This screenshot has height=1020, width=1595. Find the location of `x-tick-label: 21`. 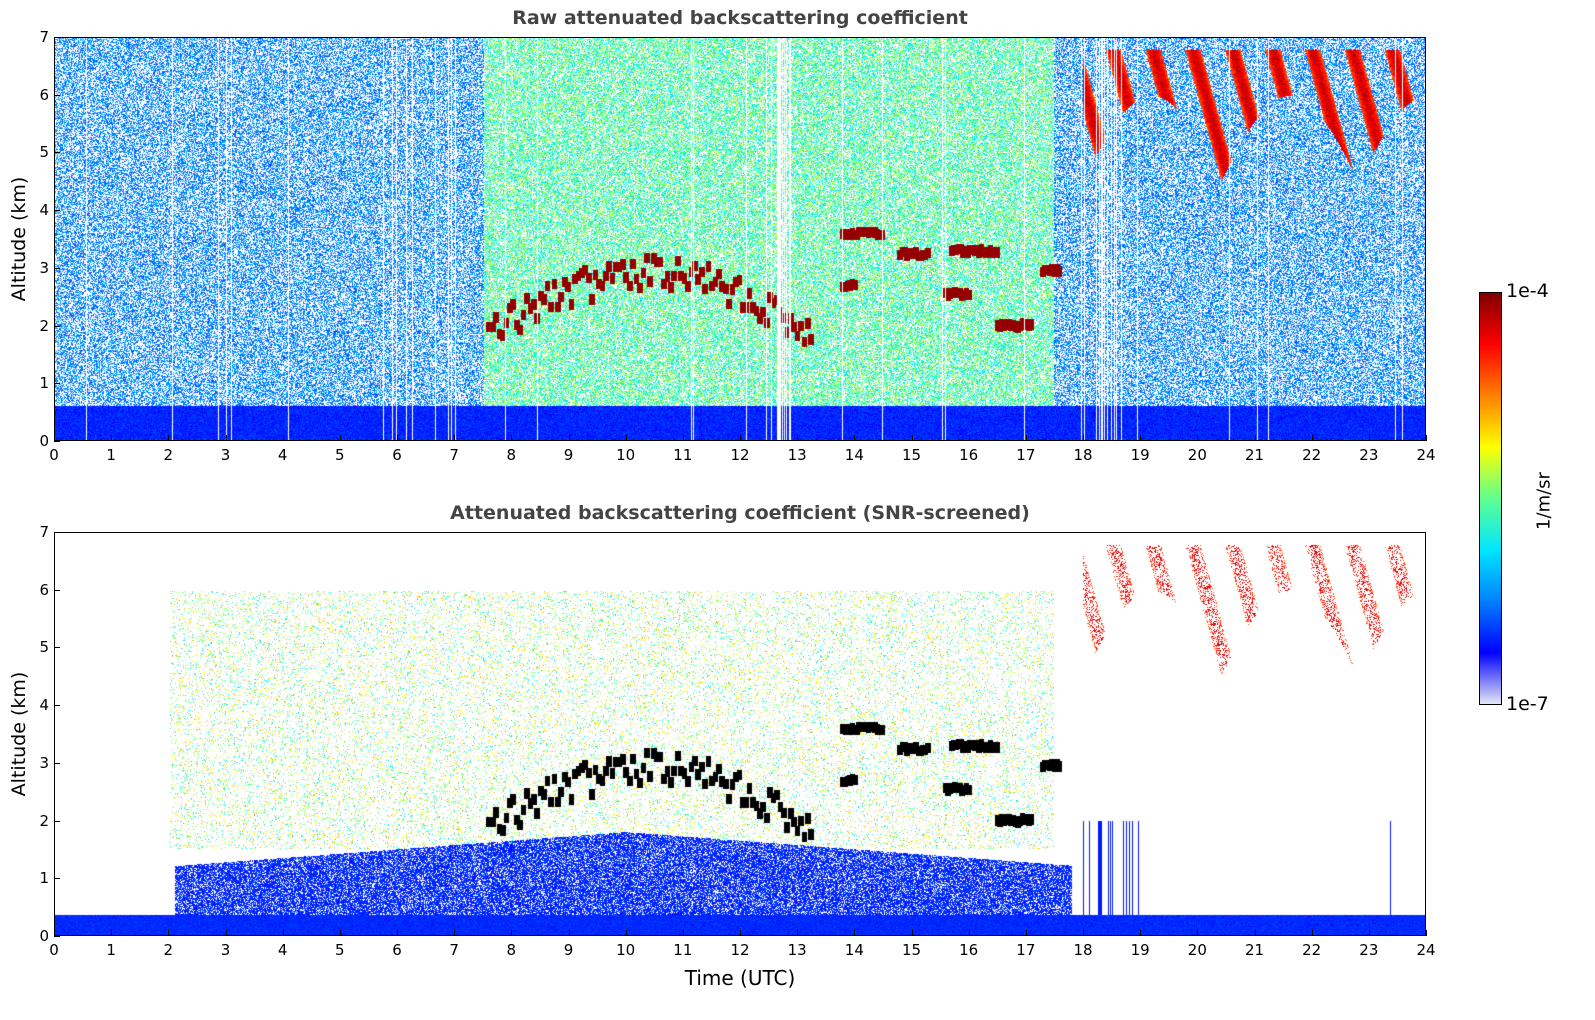

x-tick-label: 21 is located at coordinates (1254, 950).